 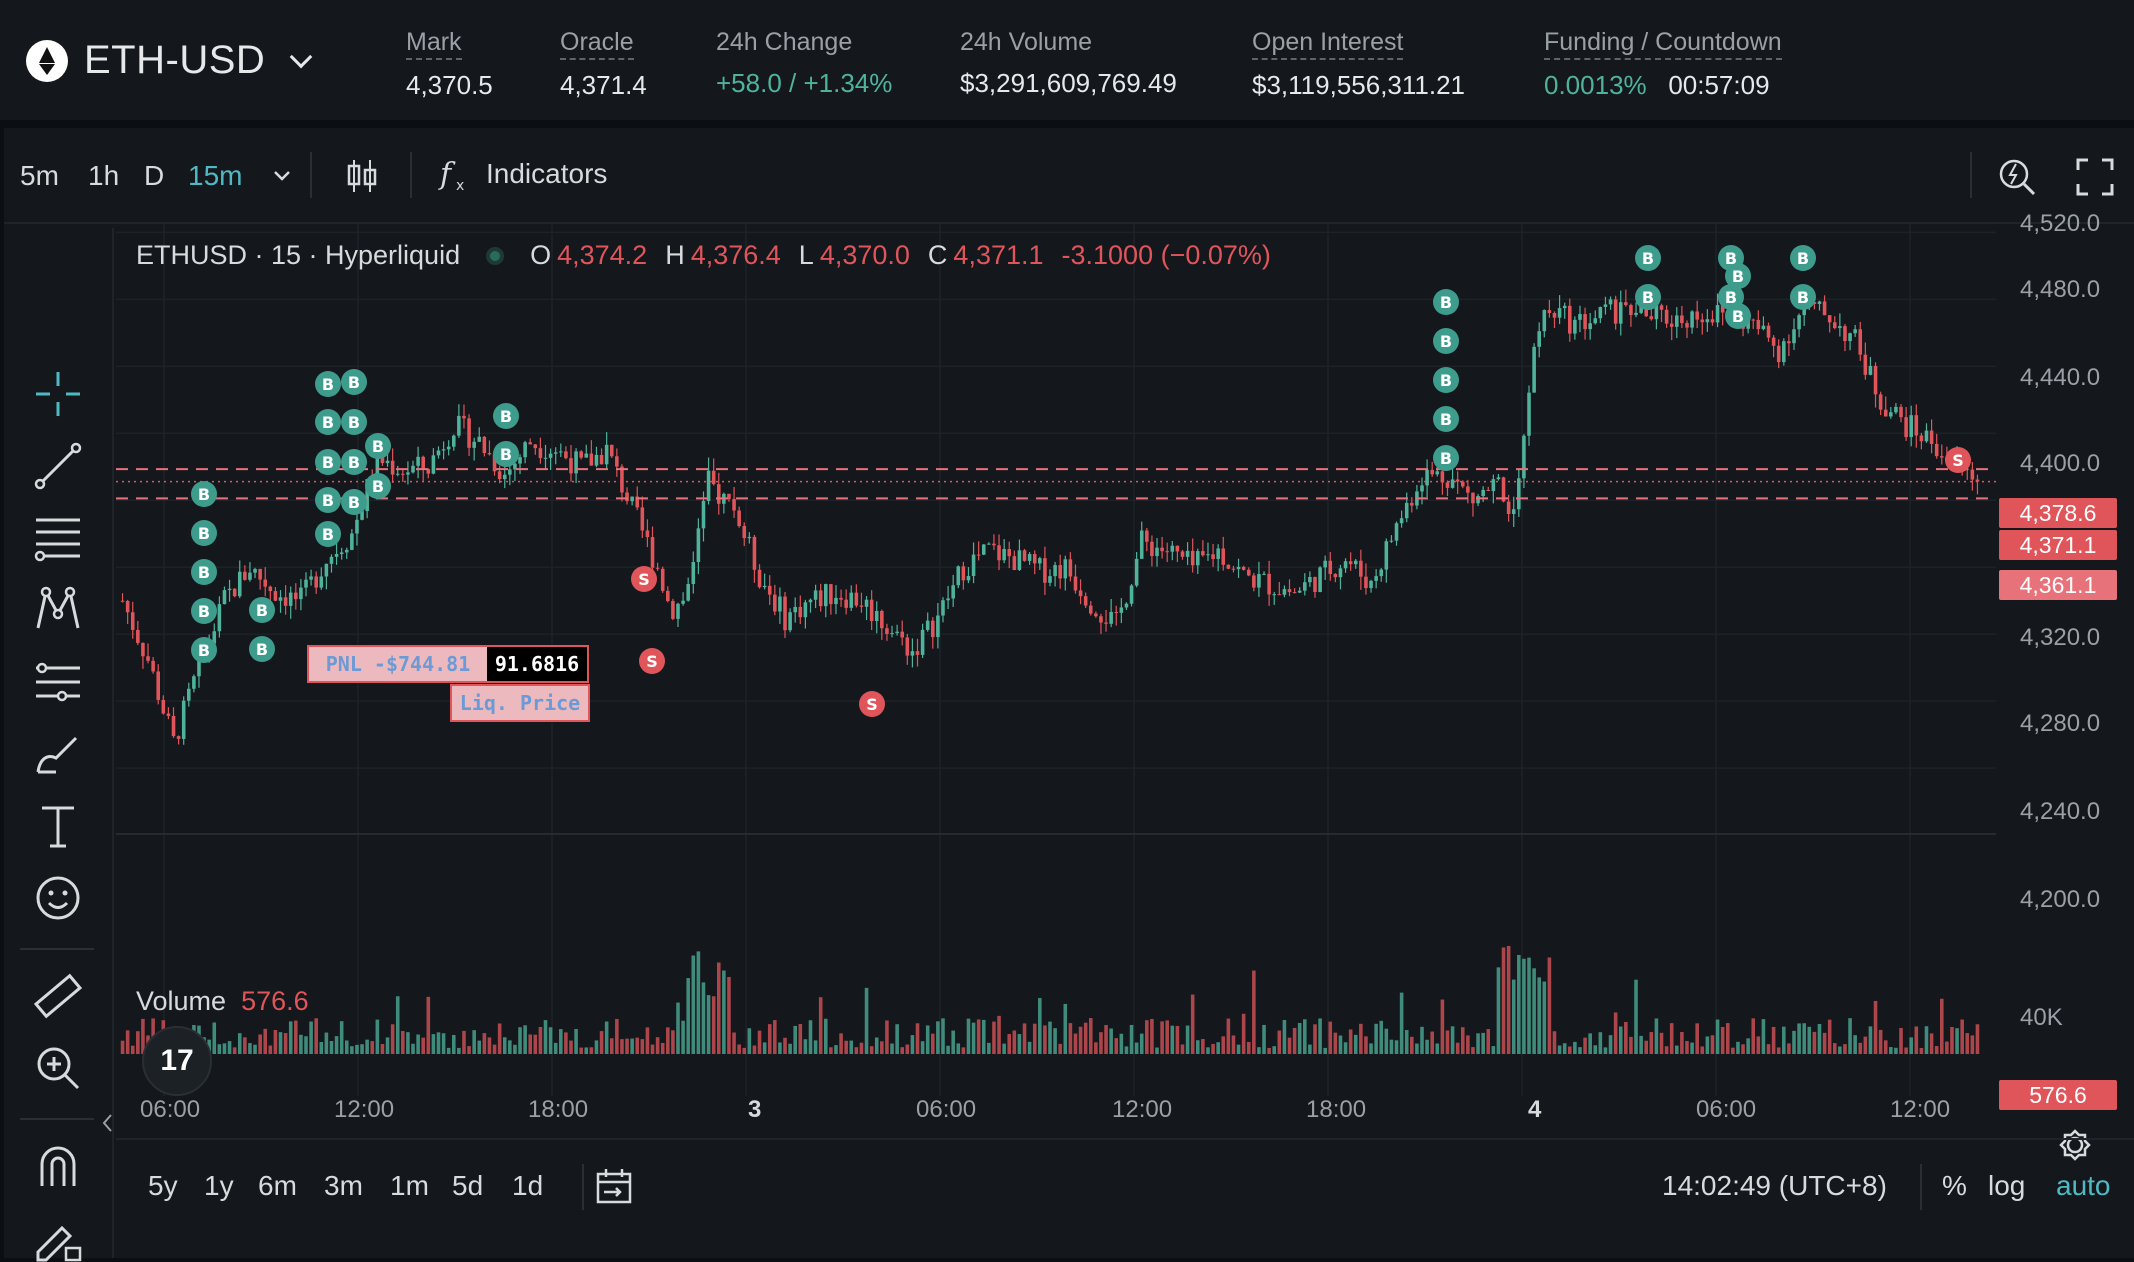 What do you see at coordinates (154, 175) in the screenshot?
I see `timeframe-d: D` at bounding box center [154, 175].